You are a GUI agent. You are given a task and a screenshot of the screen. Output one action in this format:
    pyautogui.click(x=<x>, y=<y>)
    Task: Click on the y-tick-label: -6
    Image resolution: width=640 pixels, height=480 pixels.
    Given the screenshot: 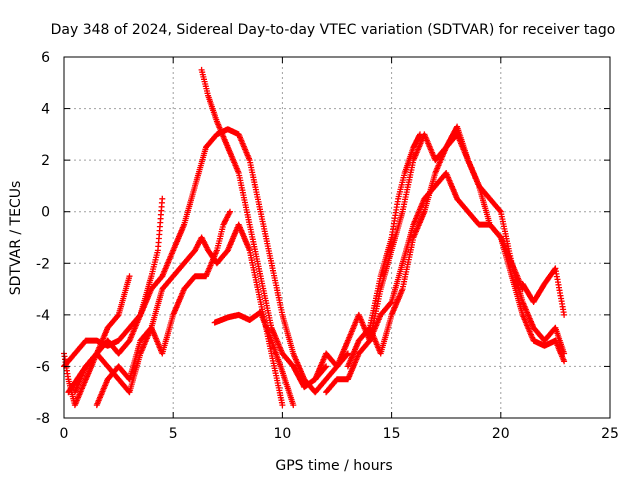 What is the action you would take?
    pyautogui.click(x=43, y=367)
    